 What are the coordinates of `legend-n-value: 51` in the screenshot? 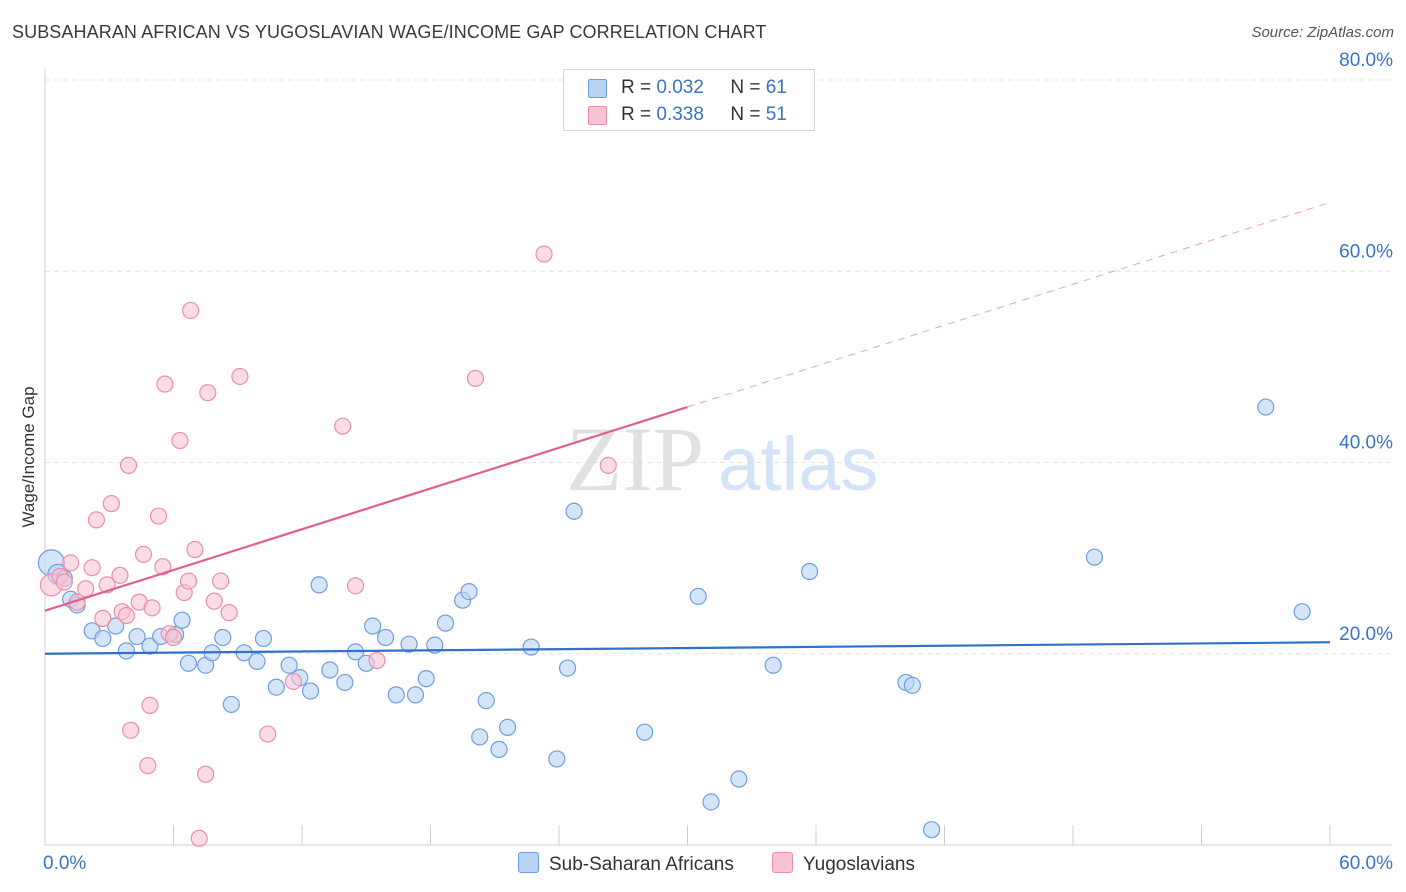 It's located at (776, 114).